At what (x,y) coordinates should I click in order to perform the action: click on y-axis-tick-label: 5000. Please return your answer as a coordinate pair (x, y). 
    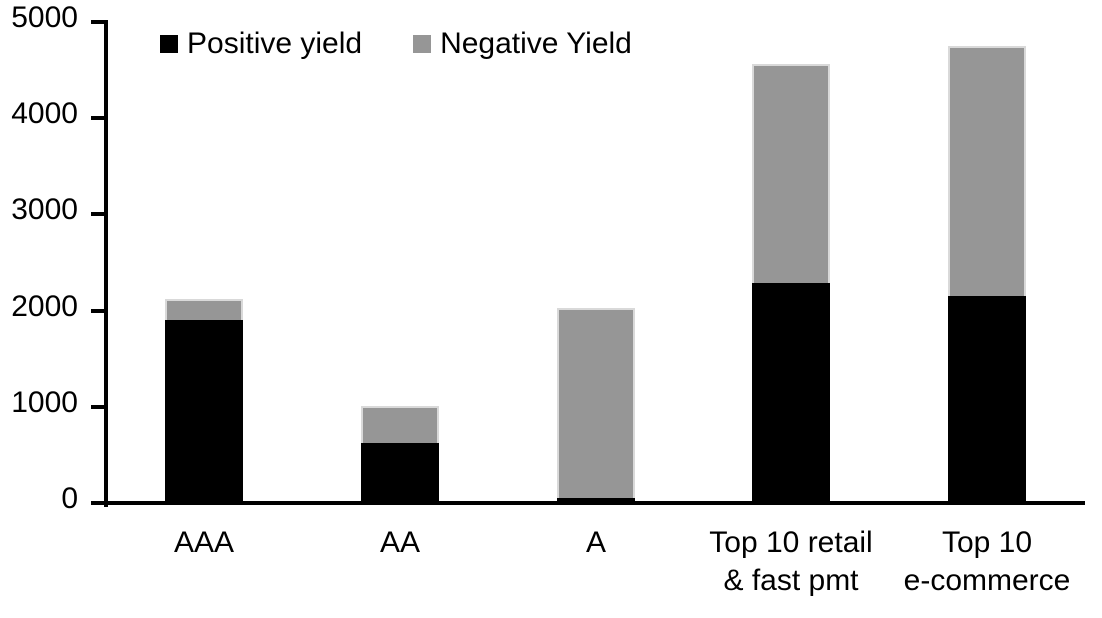
    Looking at the image, I should click on (44, 17).